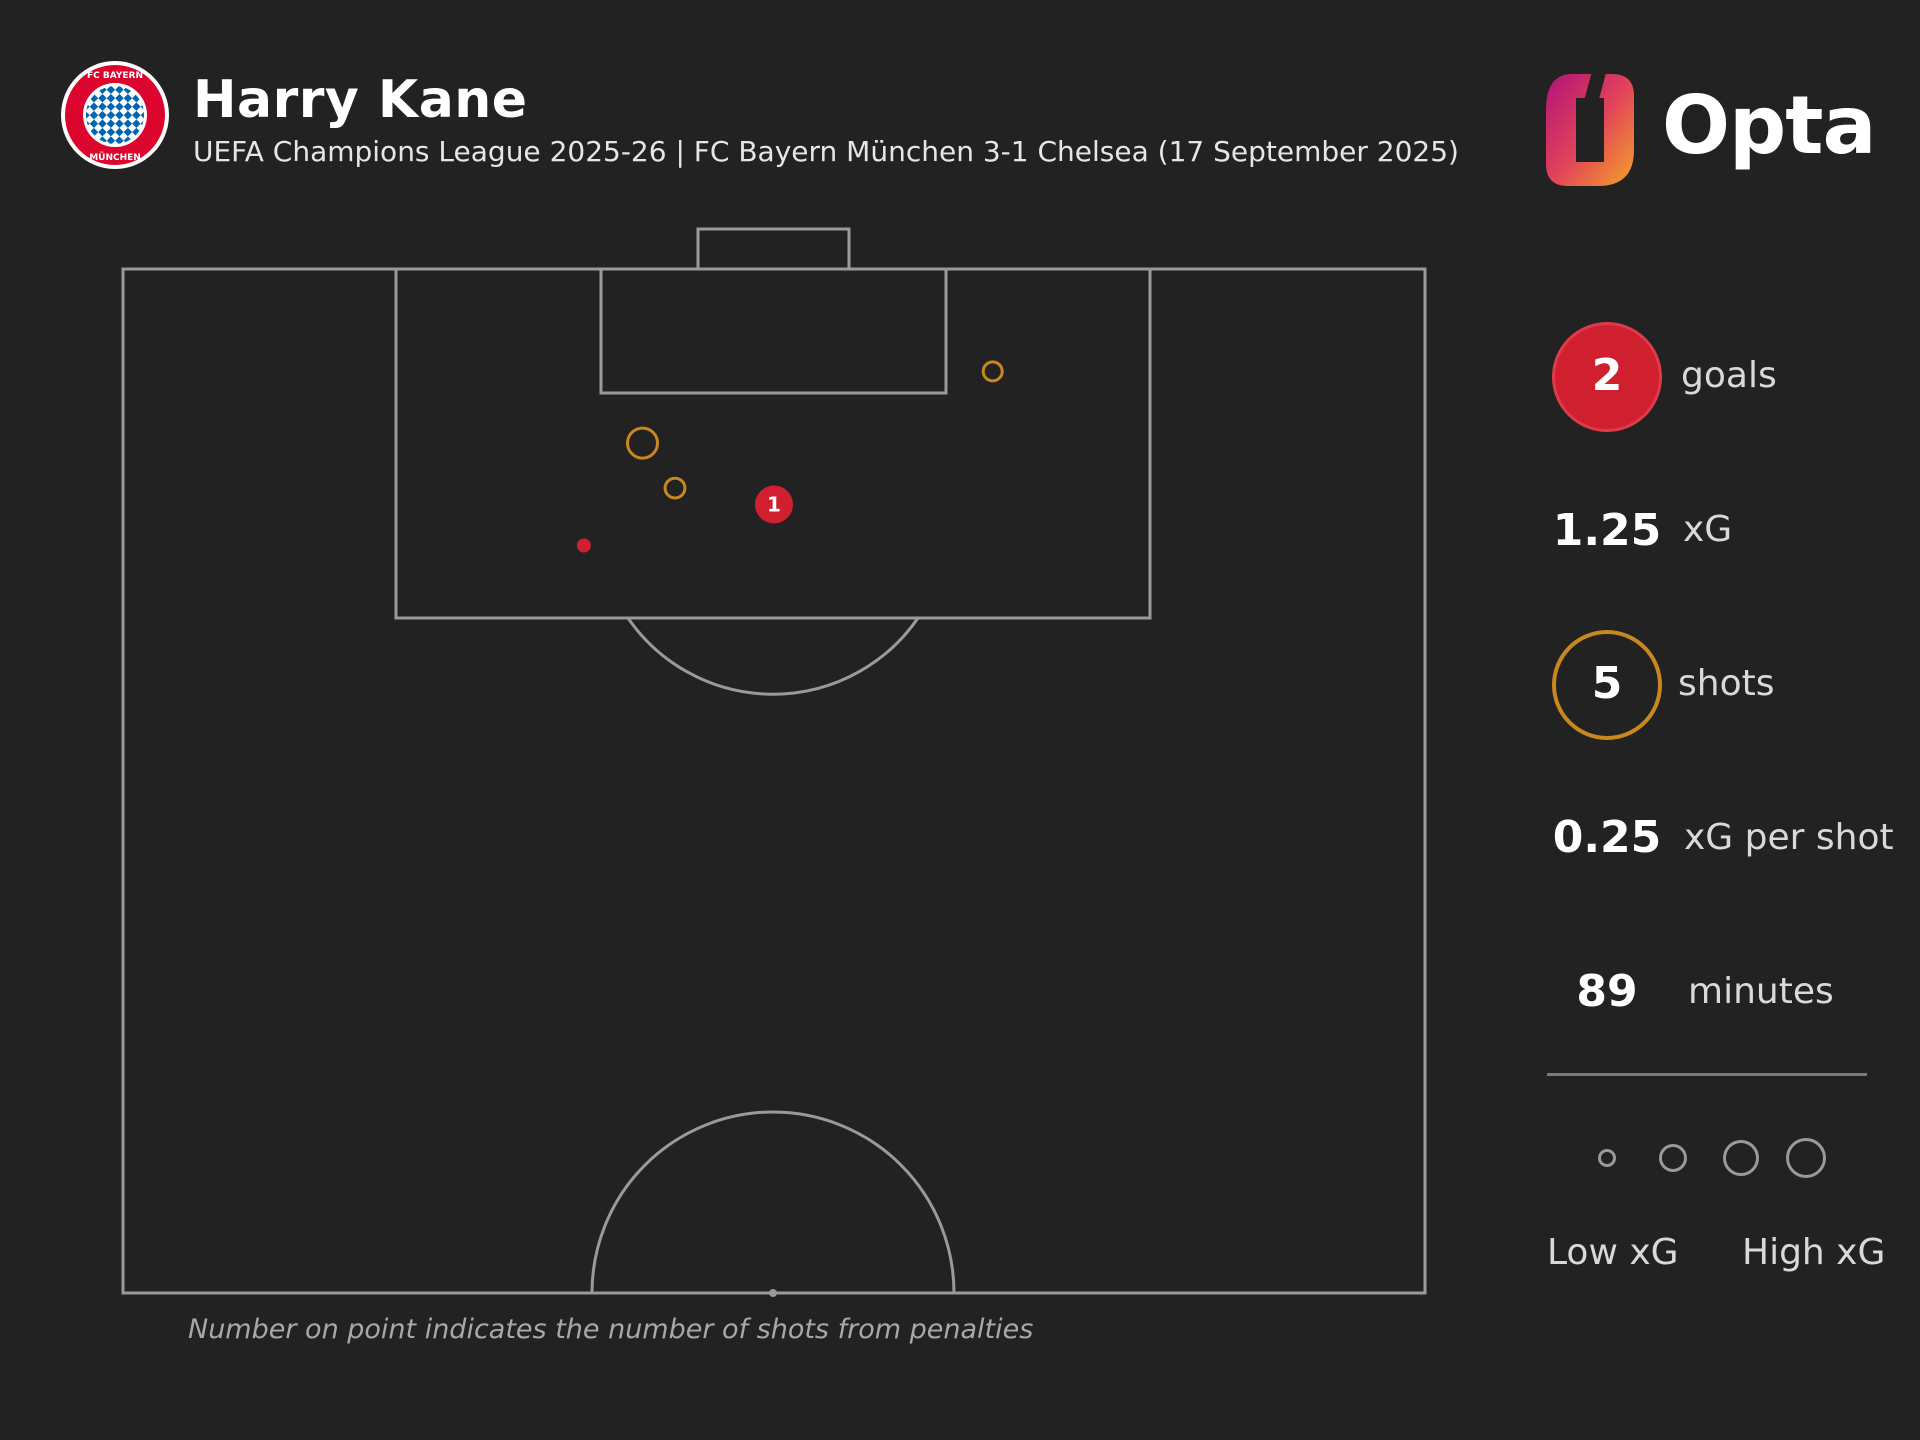 This screenshot has height=1440, width=1920. I want to click on centre-spot, so click(773, 1293).